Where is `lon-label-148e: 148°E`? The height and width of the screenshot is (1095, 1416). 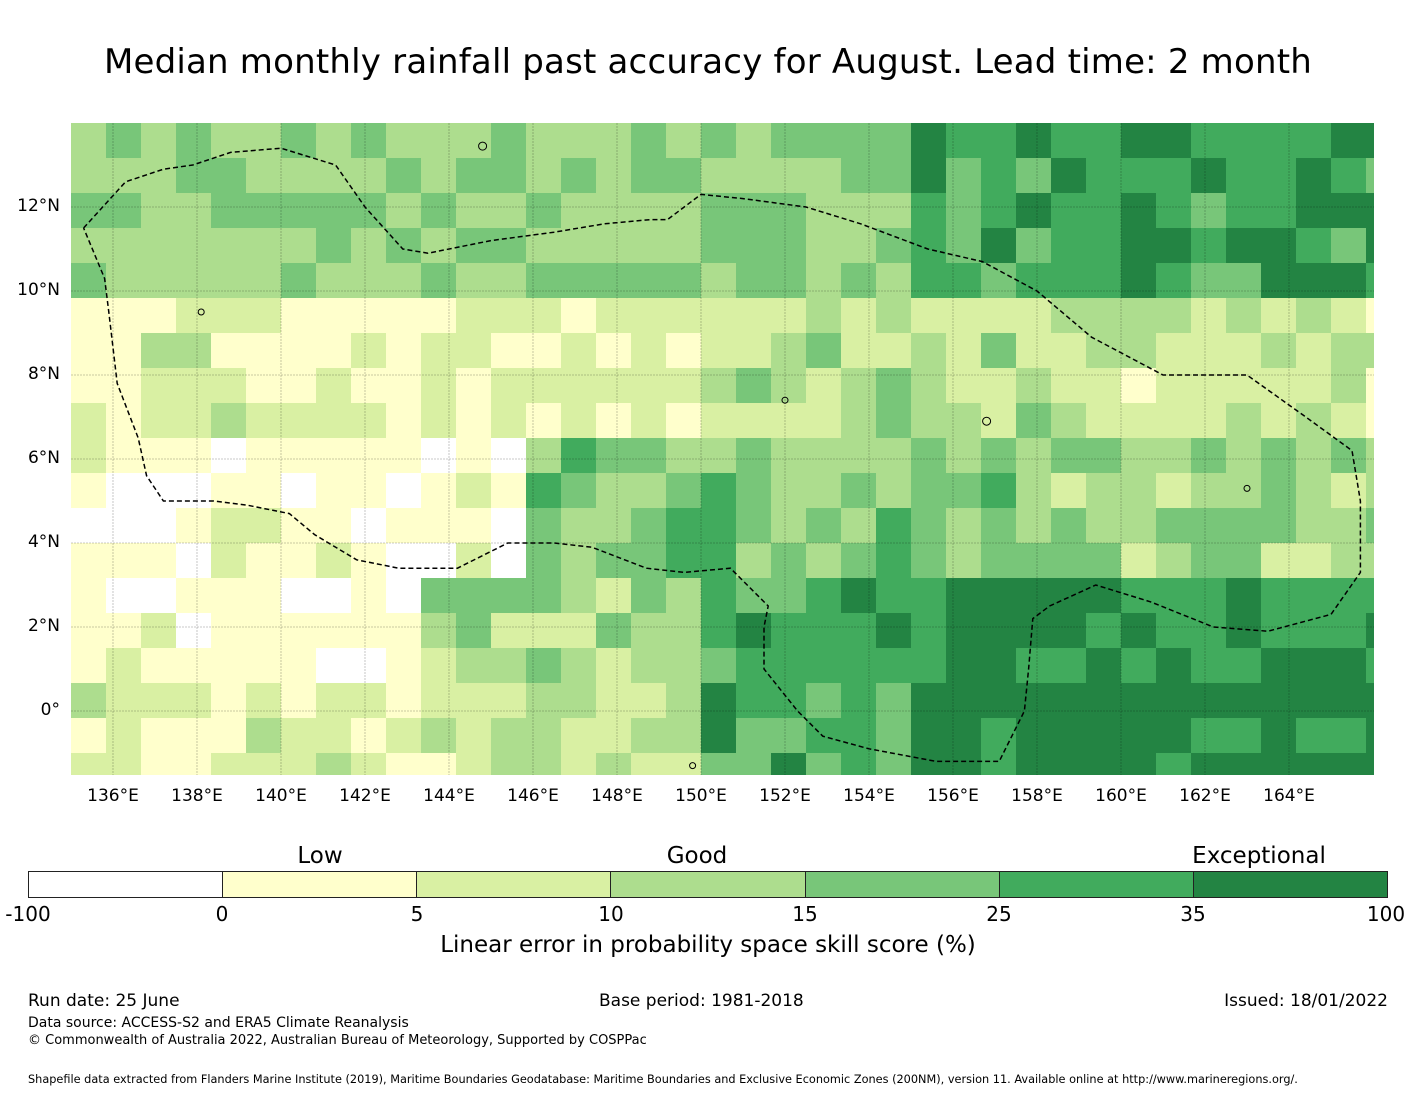 lon-label-148e: 148°E is located at coordinates (617, 796).